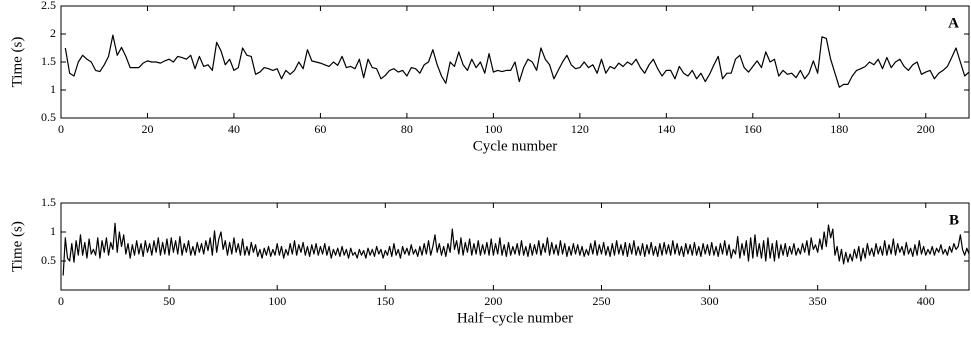 This screenshot has height=363, width=971. What do you see at coordinates (753, 129) in the screenshot?
I see `x-tick-label: 160` at bounding box center [753, 129].